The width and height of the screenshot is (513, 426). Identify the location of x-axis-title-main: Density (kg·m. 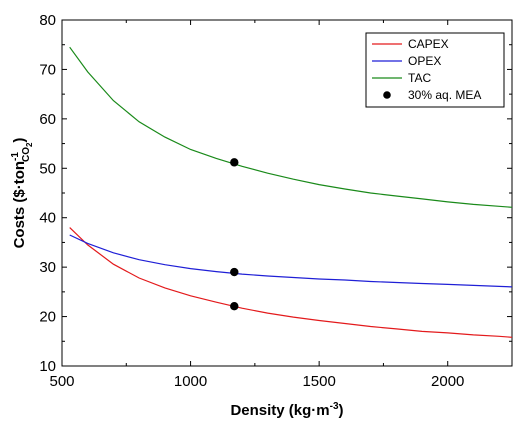
(279, 410).